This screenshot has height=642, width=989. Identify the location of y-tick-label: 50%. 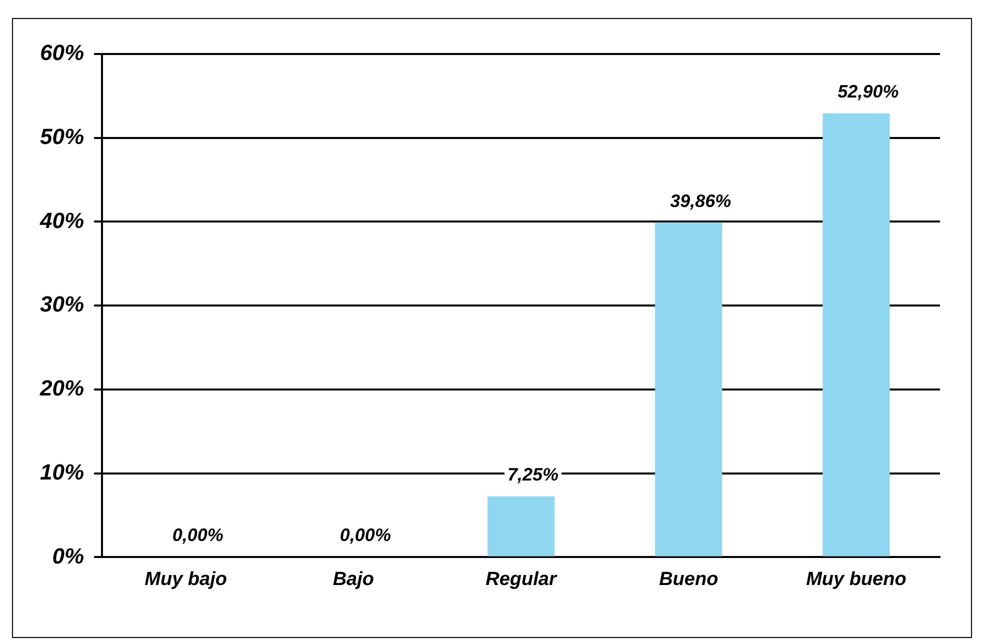
(62, 136).